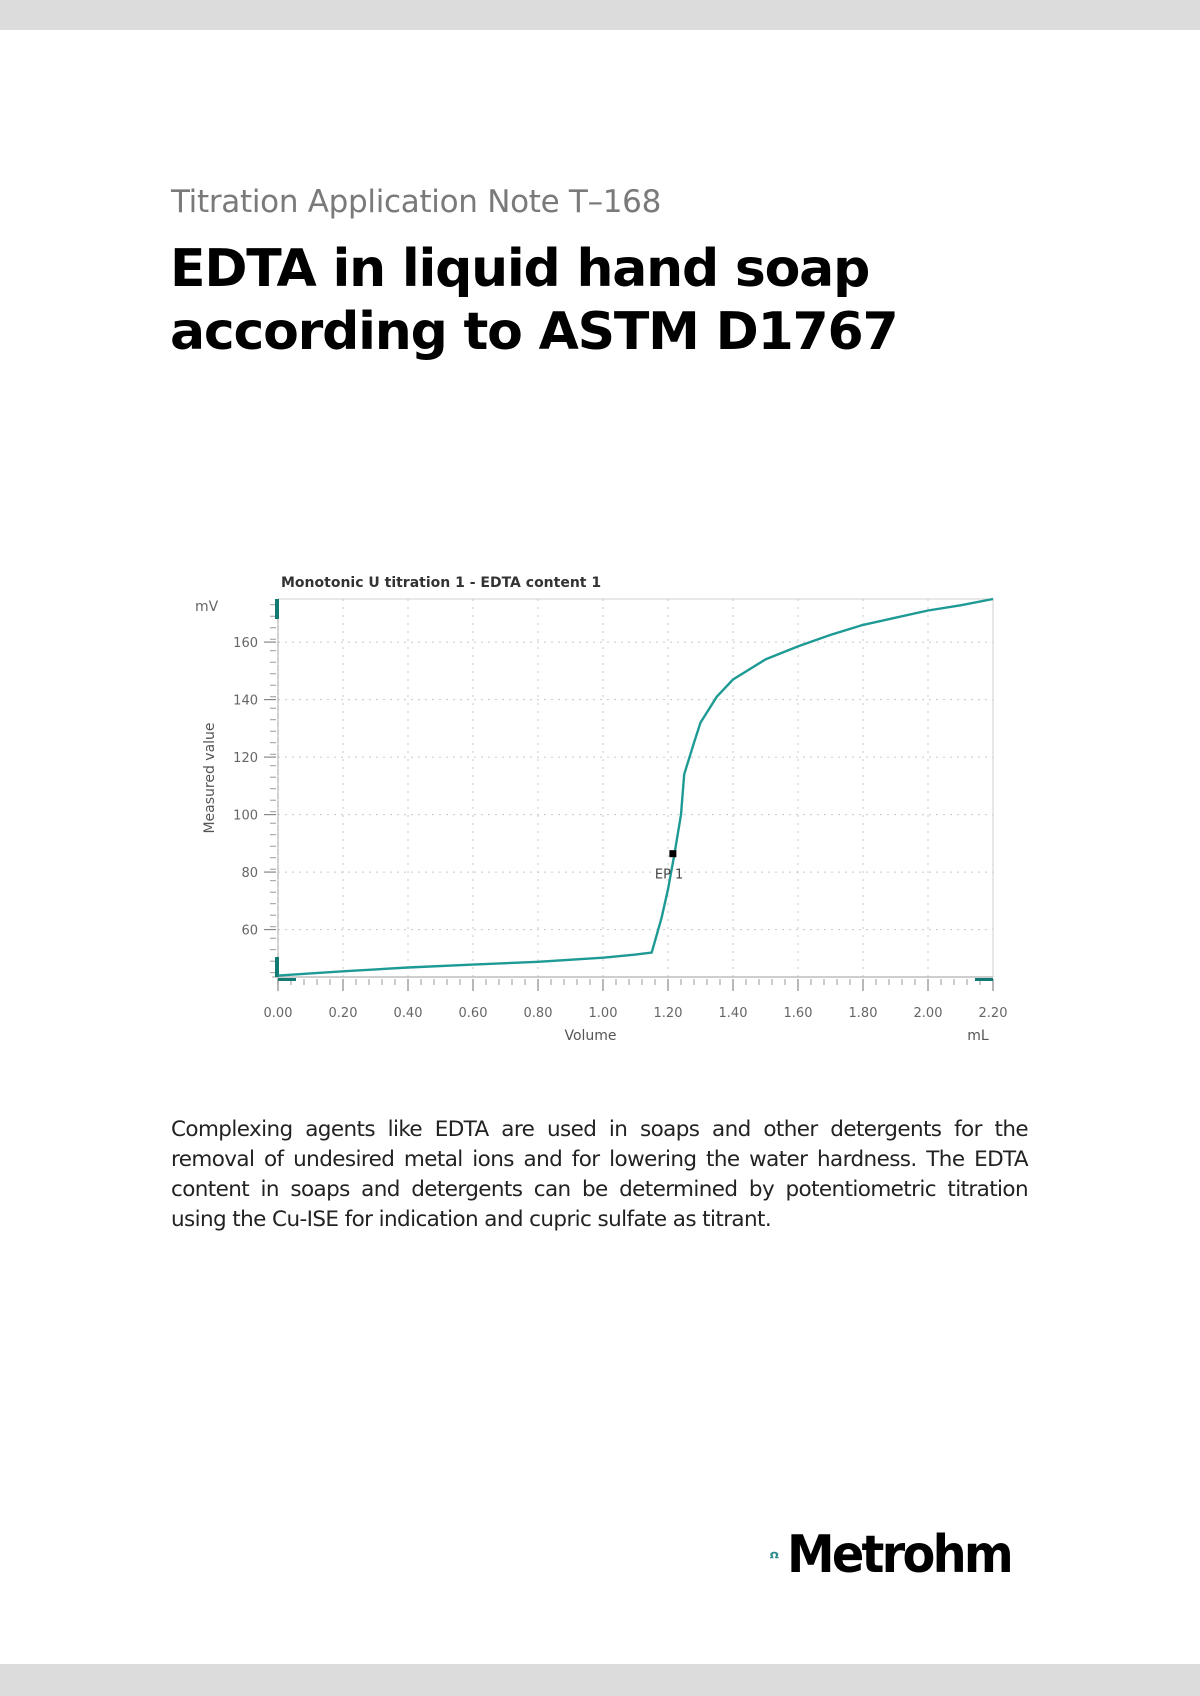  I want to click on metrohm-logo: Metrohm, so click(900, 1555).